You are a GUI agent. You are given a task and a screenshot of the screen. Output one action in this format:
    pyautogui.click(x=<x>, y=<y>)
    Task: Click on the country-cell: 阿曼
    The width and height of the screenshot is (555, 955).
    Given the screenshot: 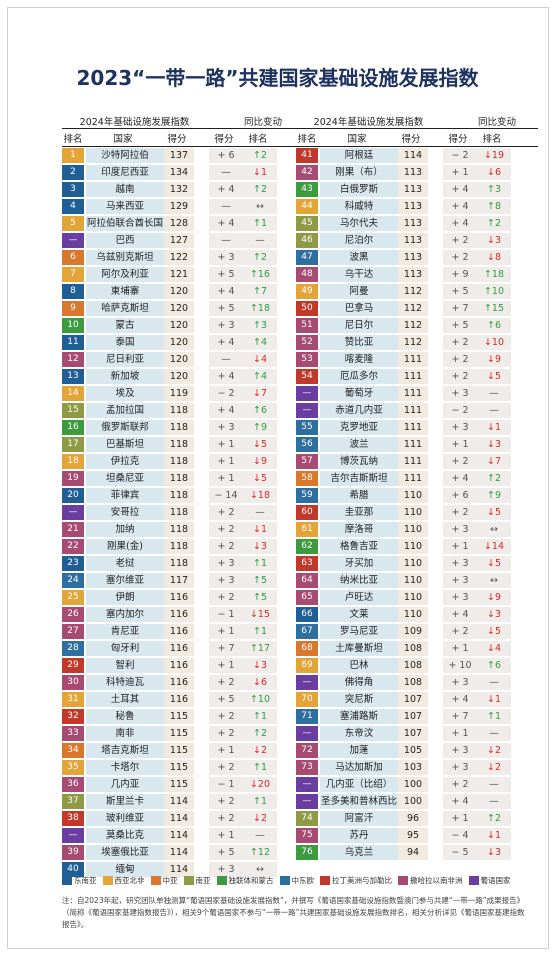 What is the action you would take?
    pyautogui.click(x=359, y=291)
    